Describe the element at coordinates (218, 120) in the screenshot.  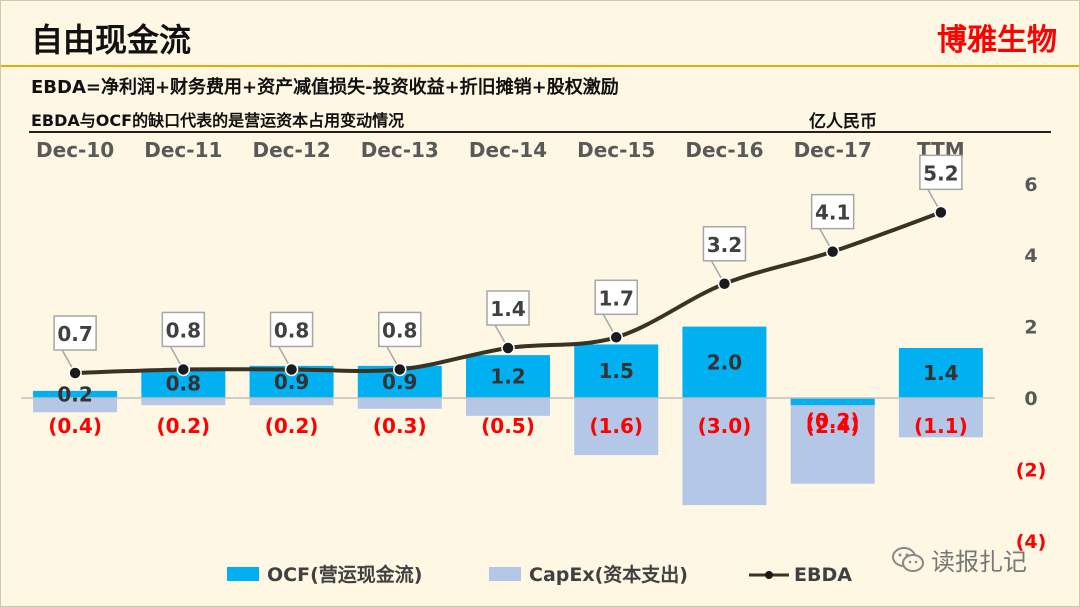
I see `chart-note: EBDA与OCF的缺口代表的是营运资本占用变动情况` at that location.